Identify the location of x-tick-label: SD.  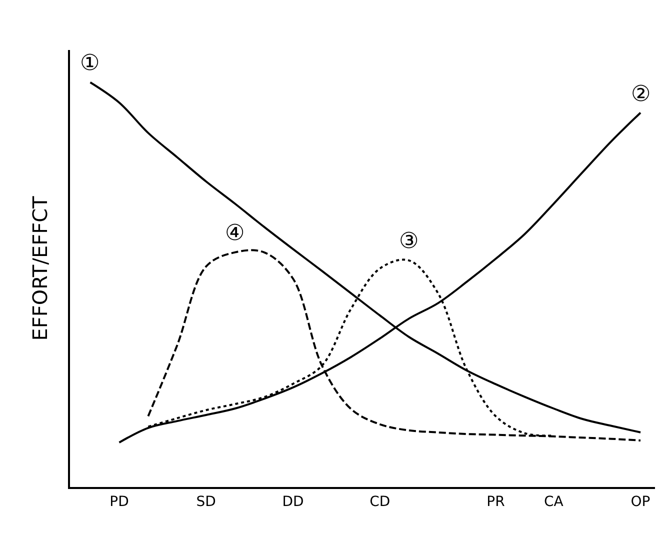
(206, 502).